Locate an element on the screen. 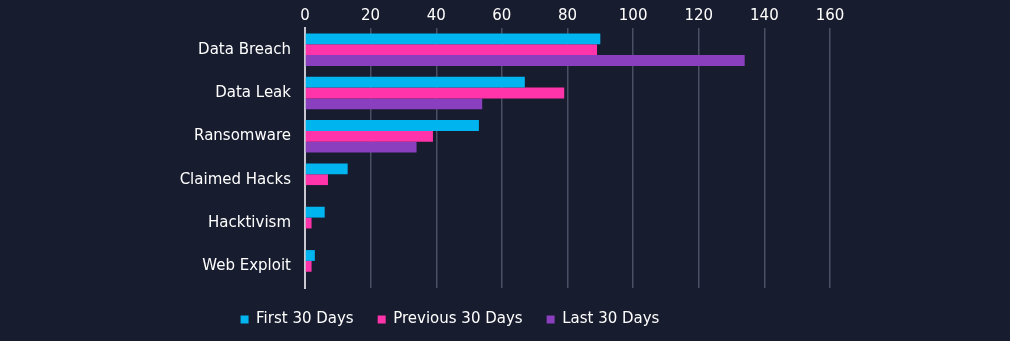 Image resolution: width=1010 pixels, height=341 pixels. x-tick-label: 100 is located at coordinates (633, 14).